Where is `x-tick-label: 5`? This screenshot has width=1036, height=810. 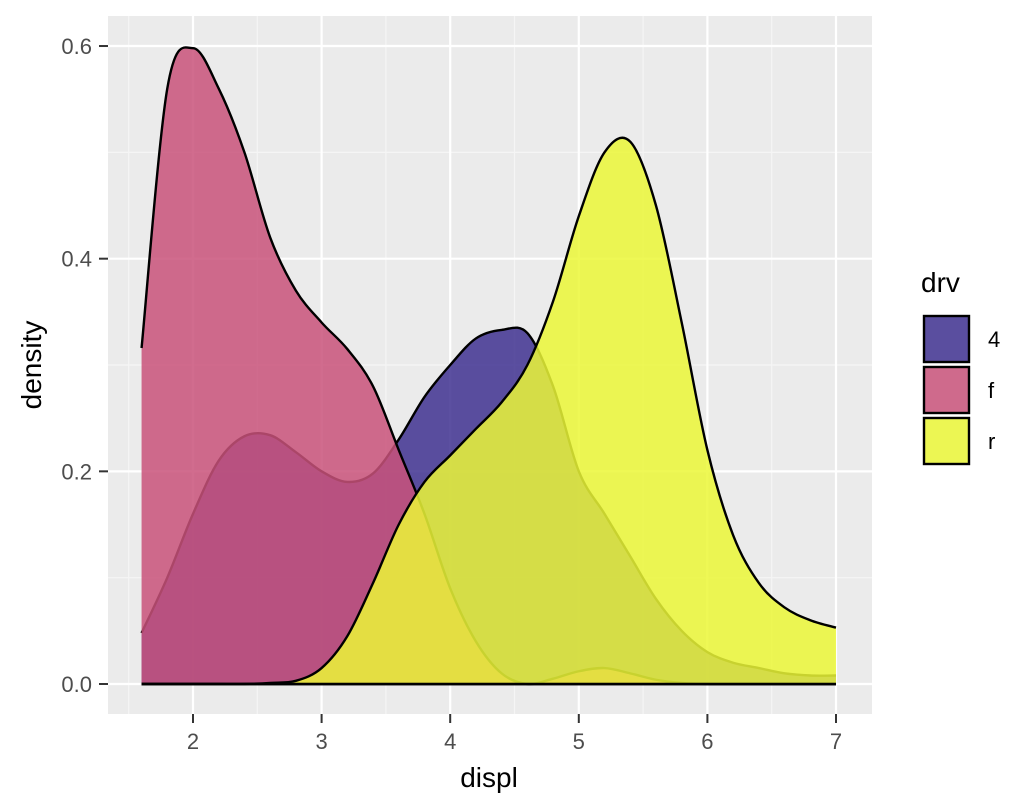 x-tick-label: 5 is located at coordinates (579, 741).